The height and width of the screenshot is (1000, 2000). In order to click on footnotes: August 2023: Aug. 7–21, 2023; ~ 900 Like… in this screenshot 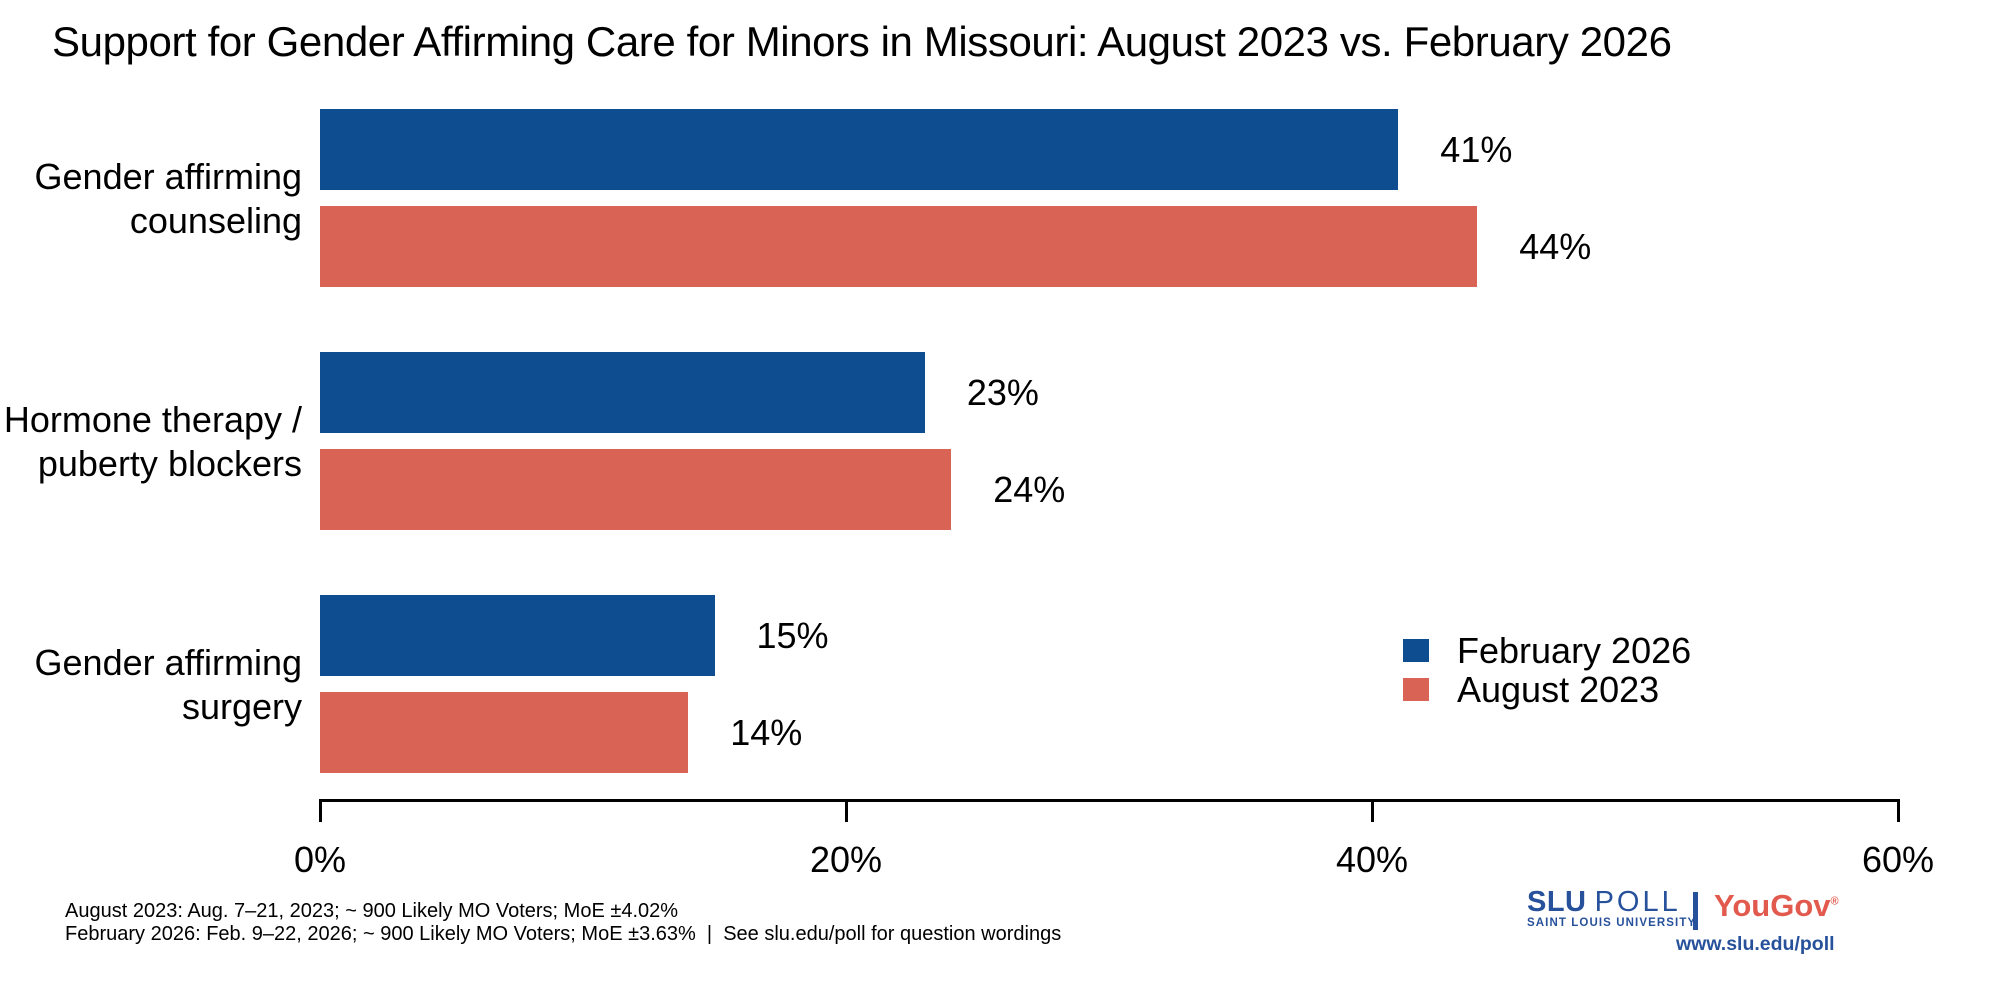, I will do `click(563, 923)`.